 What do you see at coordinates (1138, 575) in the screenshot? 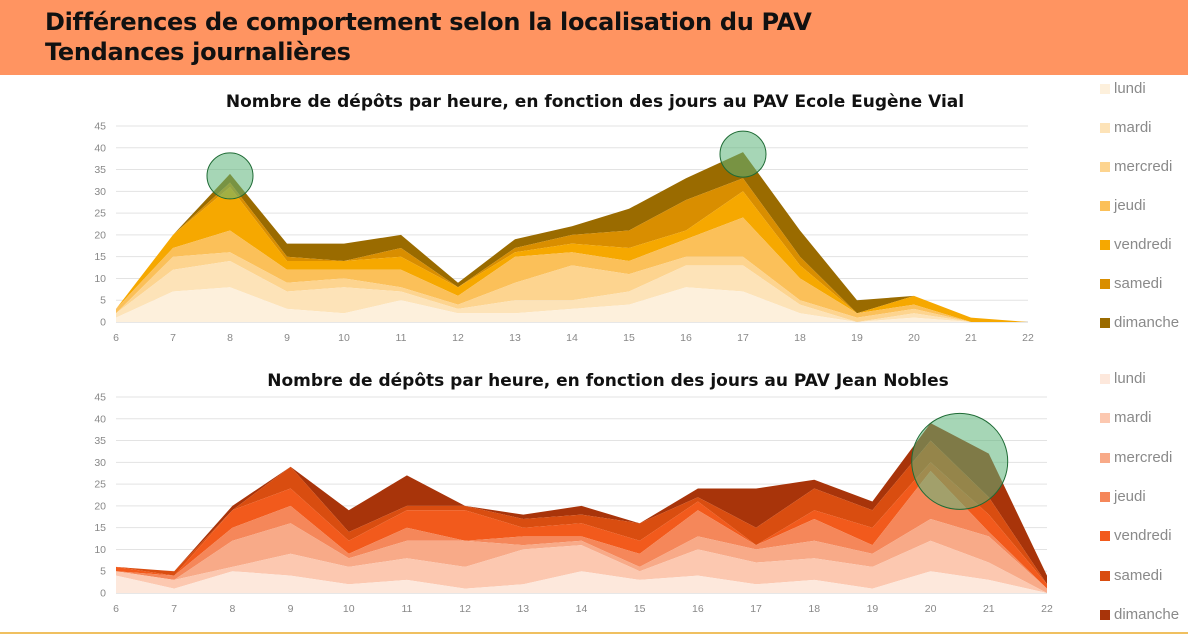
I see `legend-label: samedi` at bounding box center [1138, 575].